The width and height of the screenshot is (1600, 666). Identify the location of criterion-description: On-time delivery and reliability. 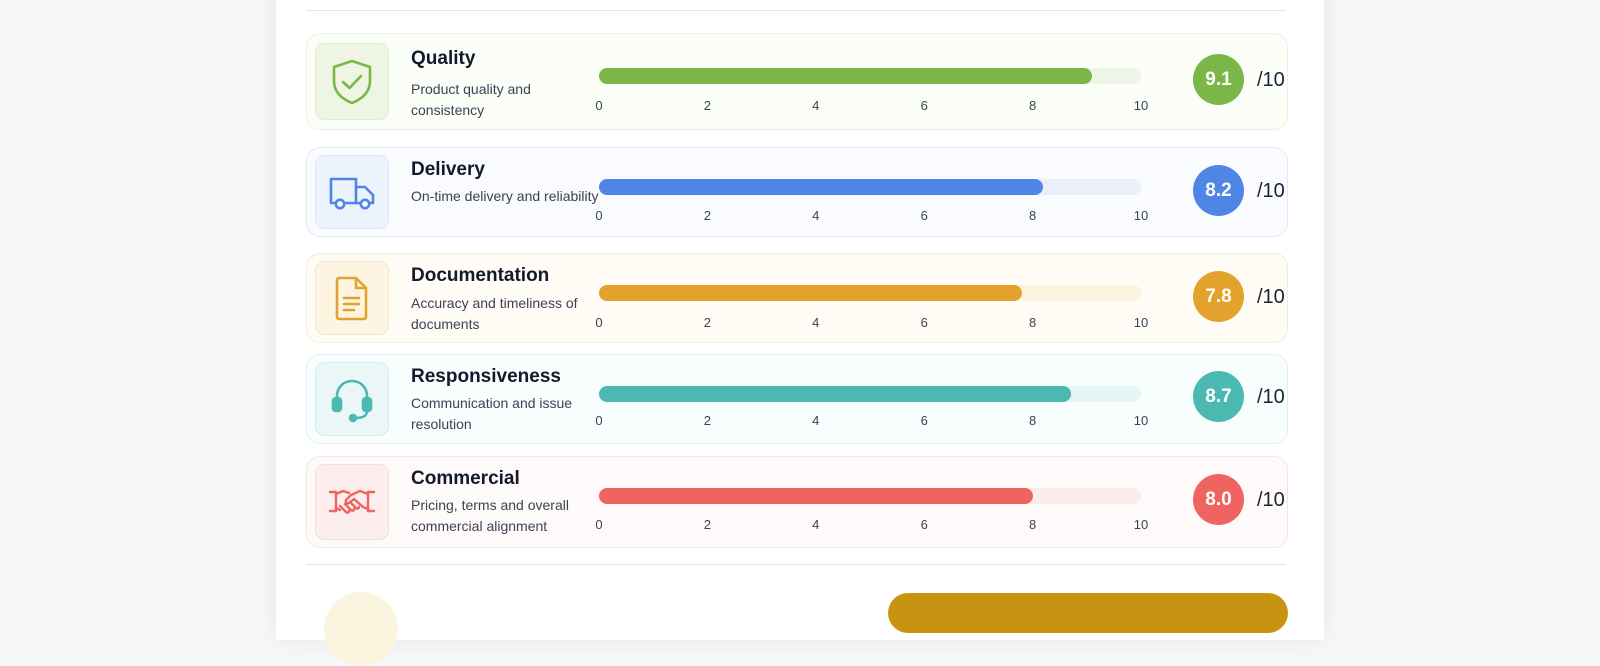
(505, 196).